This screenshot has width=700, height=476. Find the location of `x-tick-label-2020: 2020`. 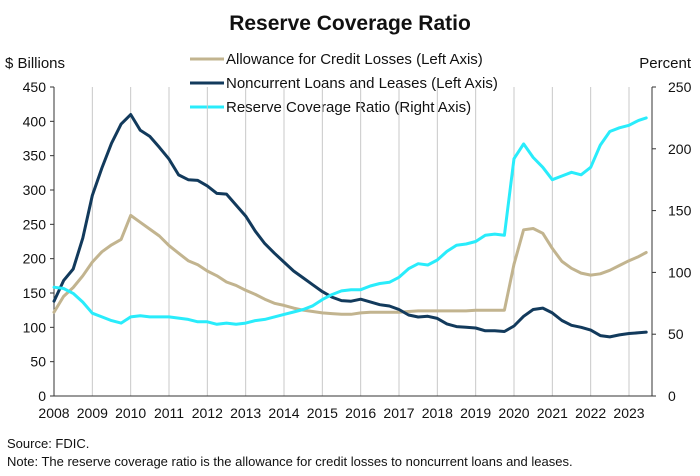

x-tick-label-2020: 2020 is located at coordinates (513, 413).